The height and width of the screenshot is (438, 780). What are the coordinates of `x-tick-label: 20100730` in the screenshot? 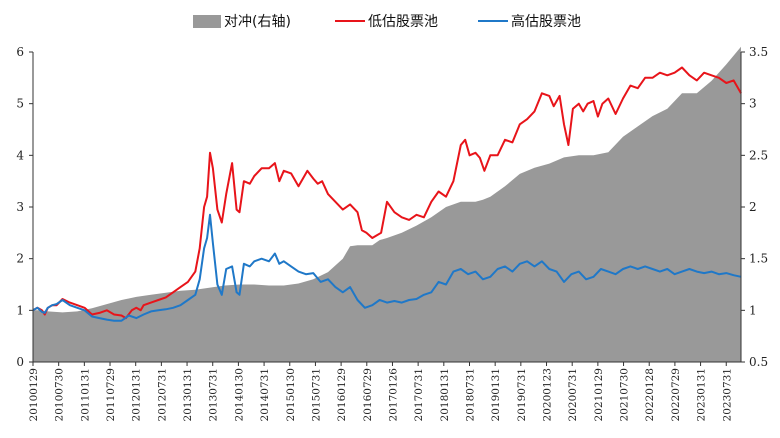 It's located at (60, 394).